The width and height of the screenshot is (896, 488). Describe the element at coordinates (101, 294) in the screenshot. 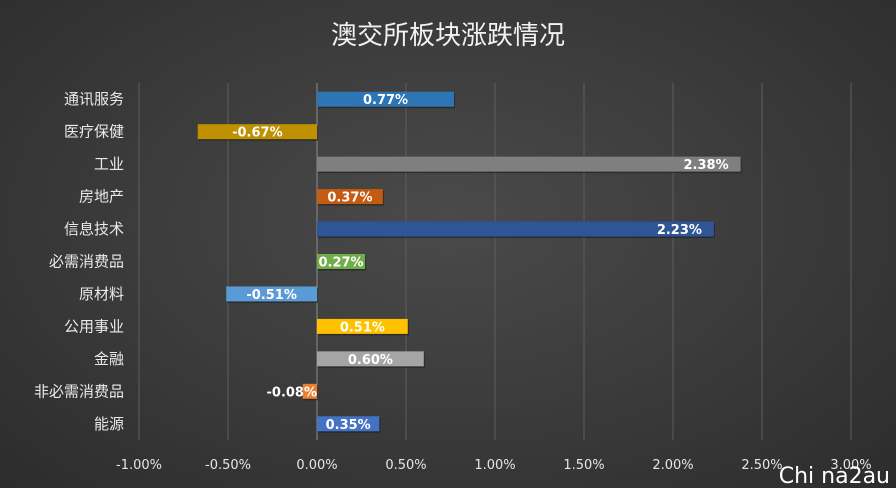

I see `category-label: 原材料` at that location.